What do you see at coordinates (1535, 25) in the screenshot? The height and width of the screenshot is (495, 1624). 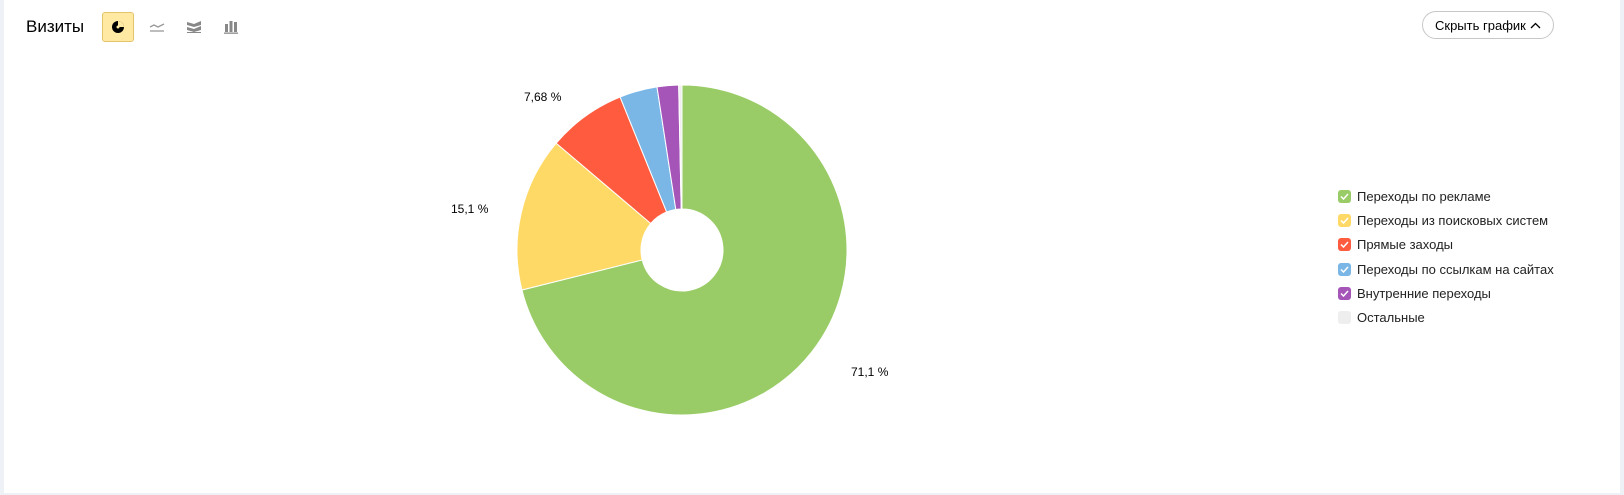 I see `chevron-up-icon` at bounding box center [1535, 25].